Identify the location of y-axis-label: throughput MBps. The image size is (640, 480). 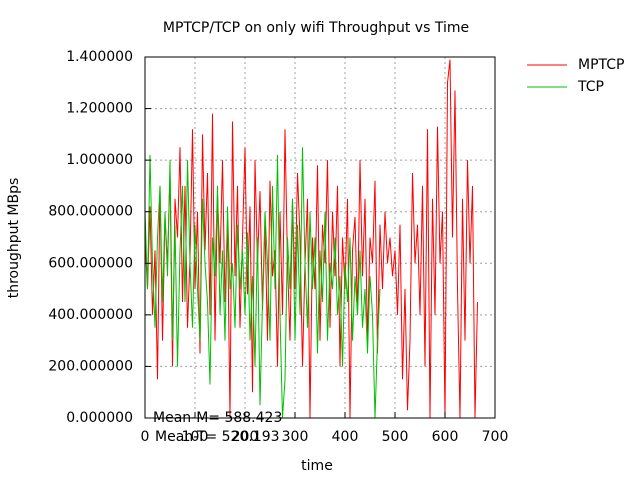
(14, 238).